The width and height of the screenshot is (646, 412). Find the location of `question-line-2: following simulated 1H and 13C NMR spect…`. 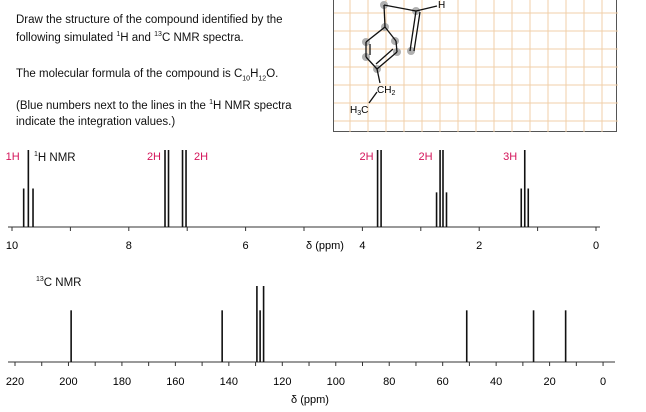

question-line-2: following simulated 1H and 13C NMR spect… is located at coordinates (130, 37).